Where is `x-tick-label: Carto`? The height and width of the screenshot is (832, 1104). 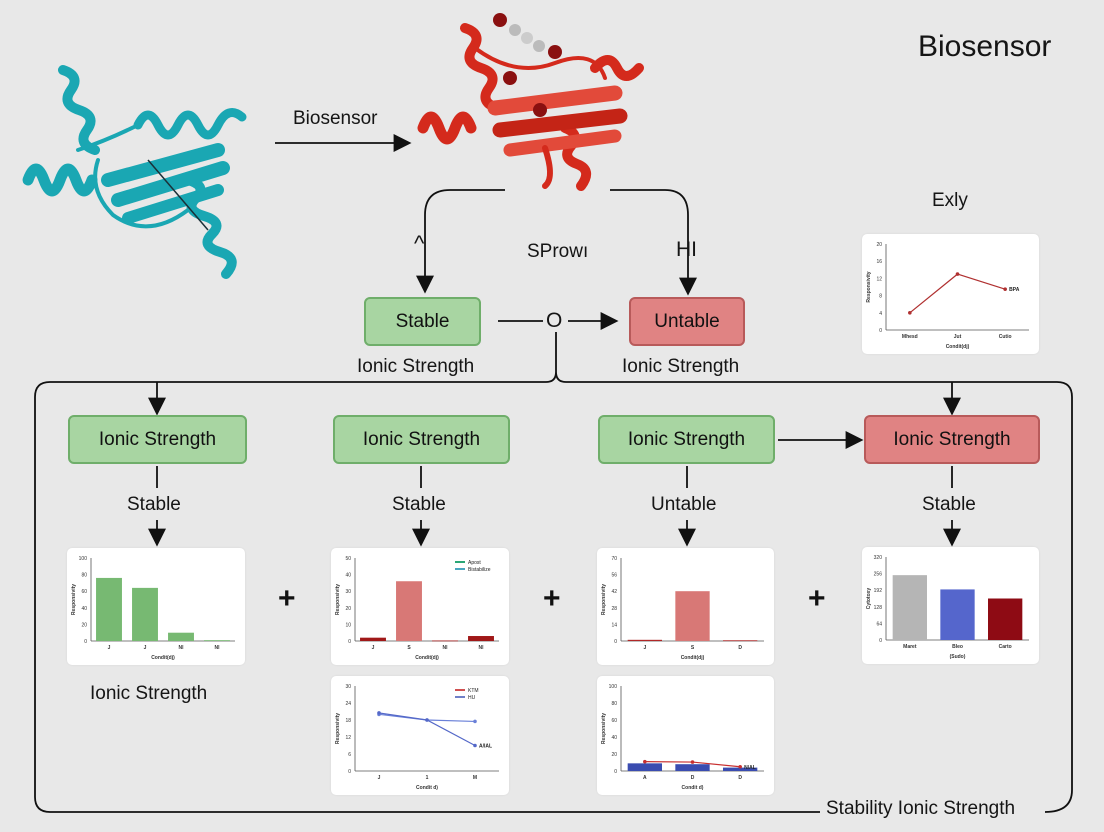
x-tick-label: Carto is located at coordinates (1005, 647).